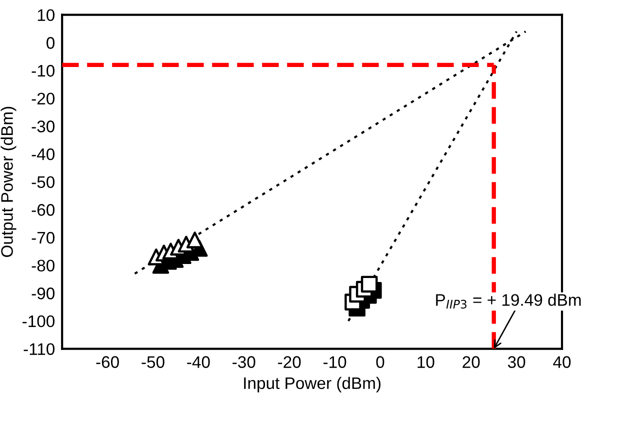 The image size is (621, 436). What do you see at coordinates (517, 362) in the screenshot?
I see `x-tick-label: 30` at bounding box center [517, 362].